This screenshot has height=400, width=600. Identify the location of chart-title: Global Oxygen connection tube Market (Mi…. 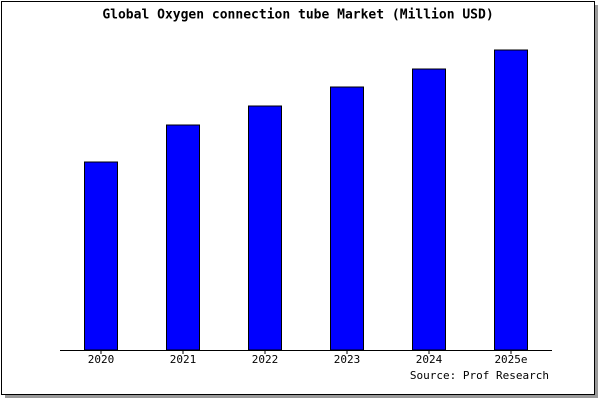
(297, 15).